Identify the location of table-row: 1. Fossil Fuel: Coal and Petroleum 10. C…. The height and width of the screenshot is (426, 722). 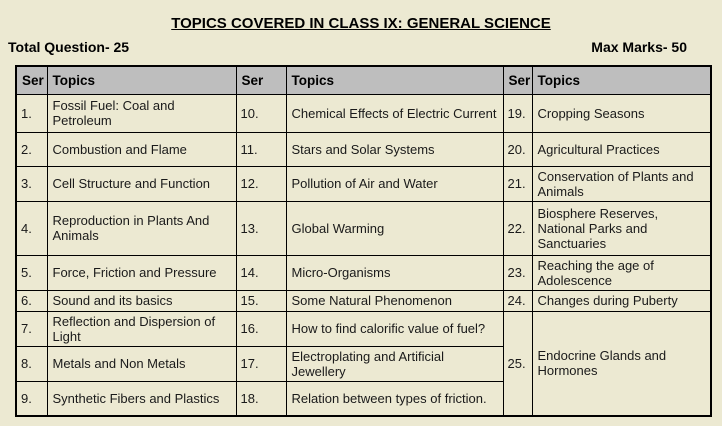
(363, 113).